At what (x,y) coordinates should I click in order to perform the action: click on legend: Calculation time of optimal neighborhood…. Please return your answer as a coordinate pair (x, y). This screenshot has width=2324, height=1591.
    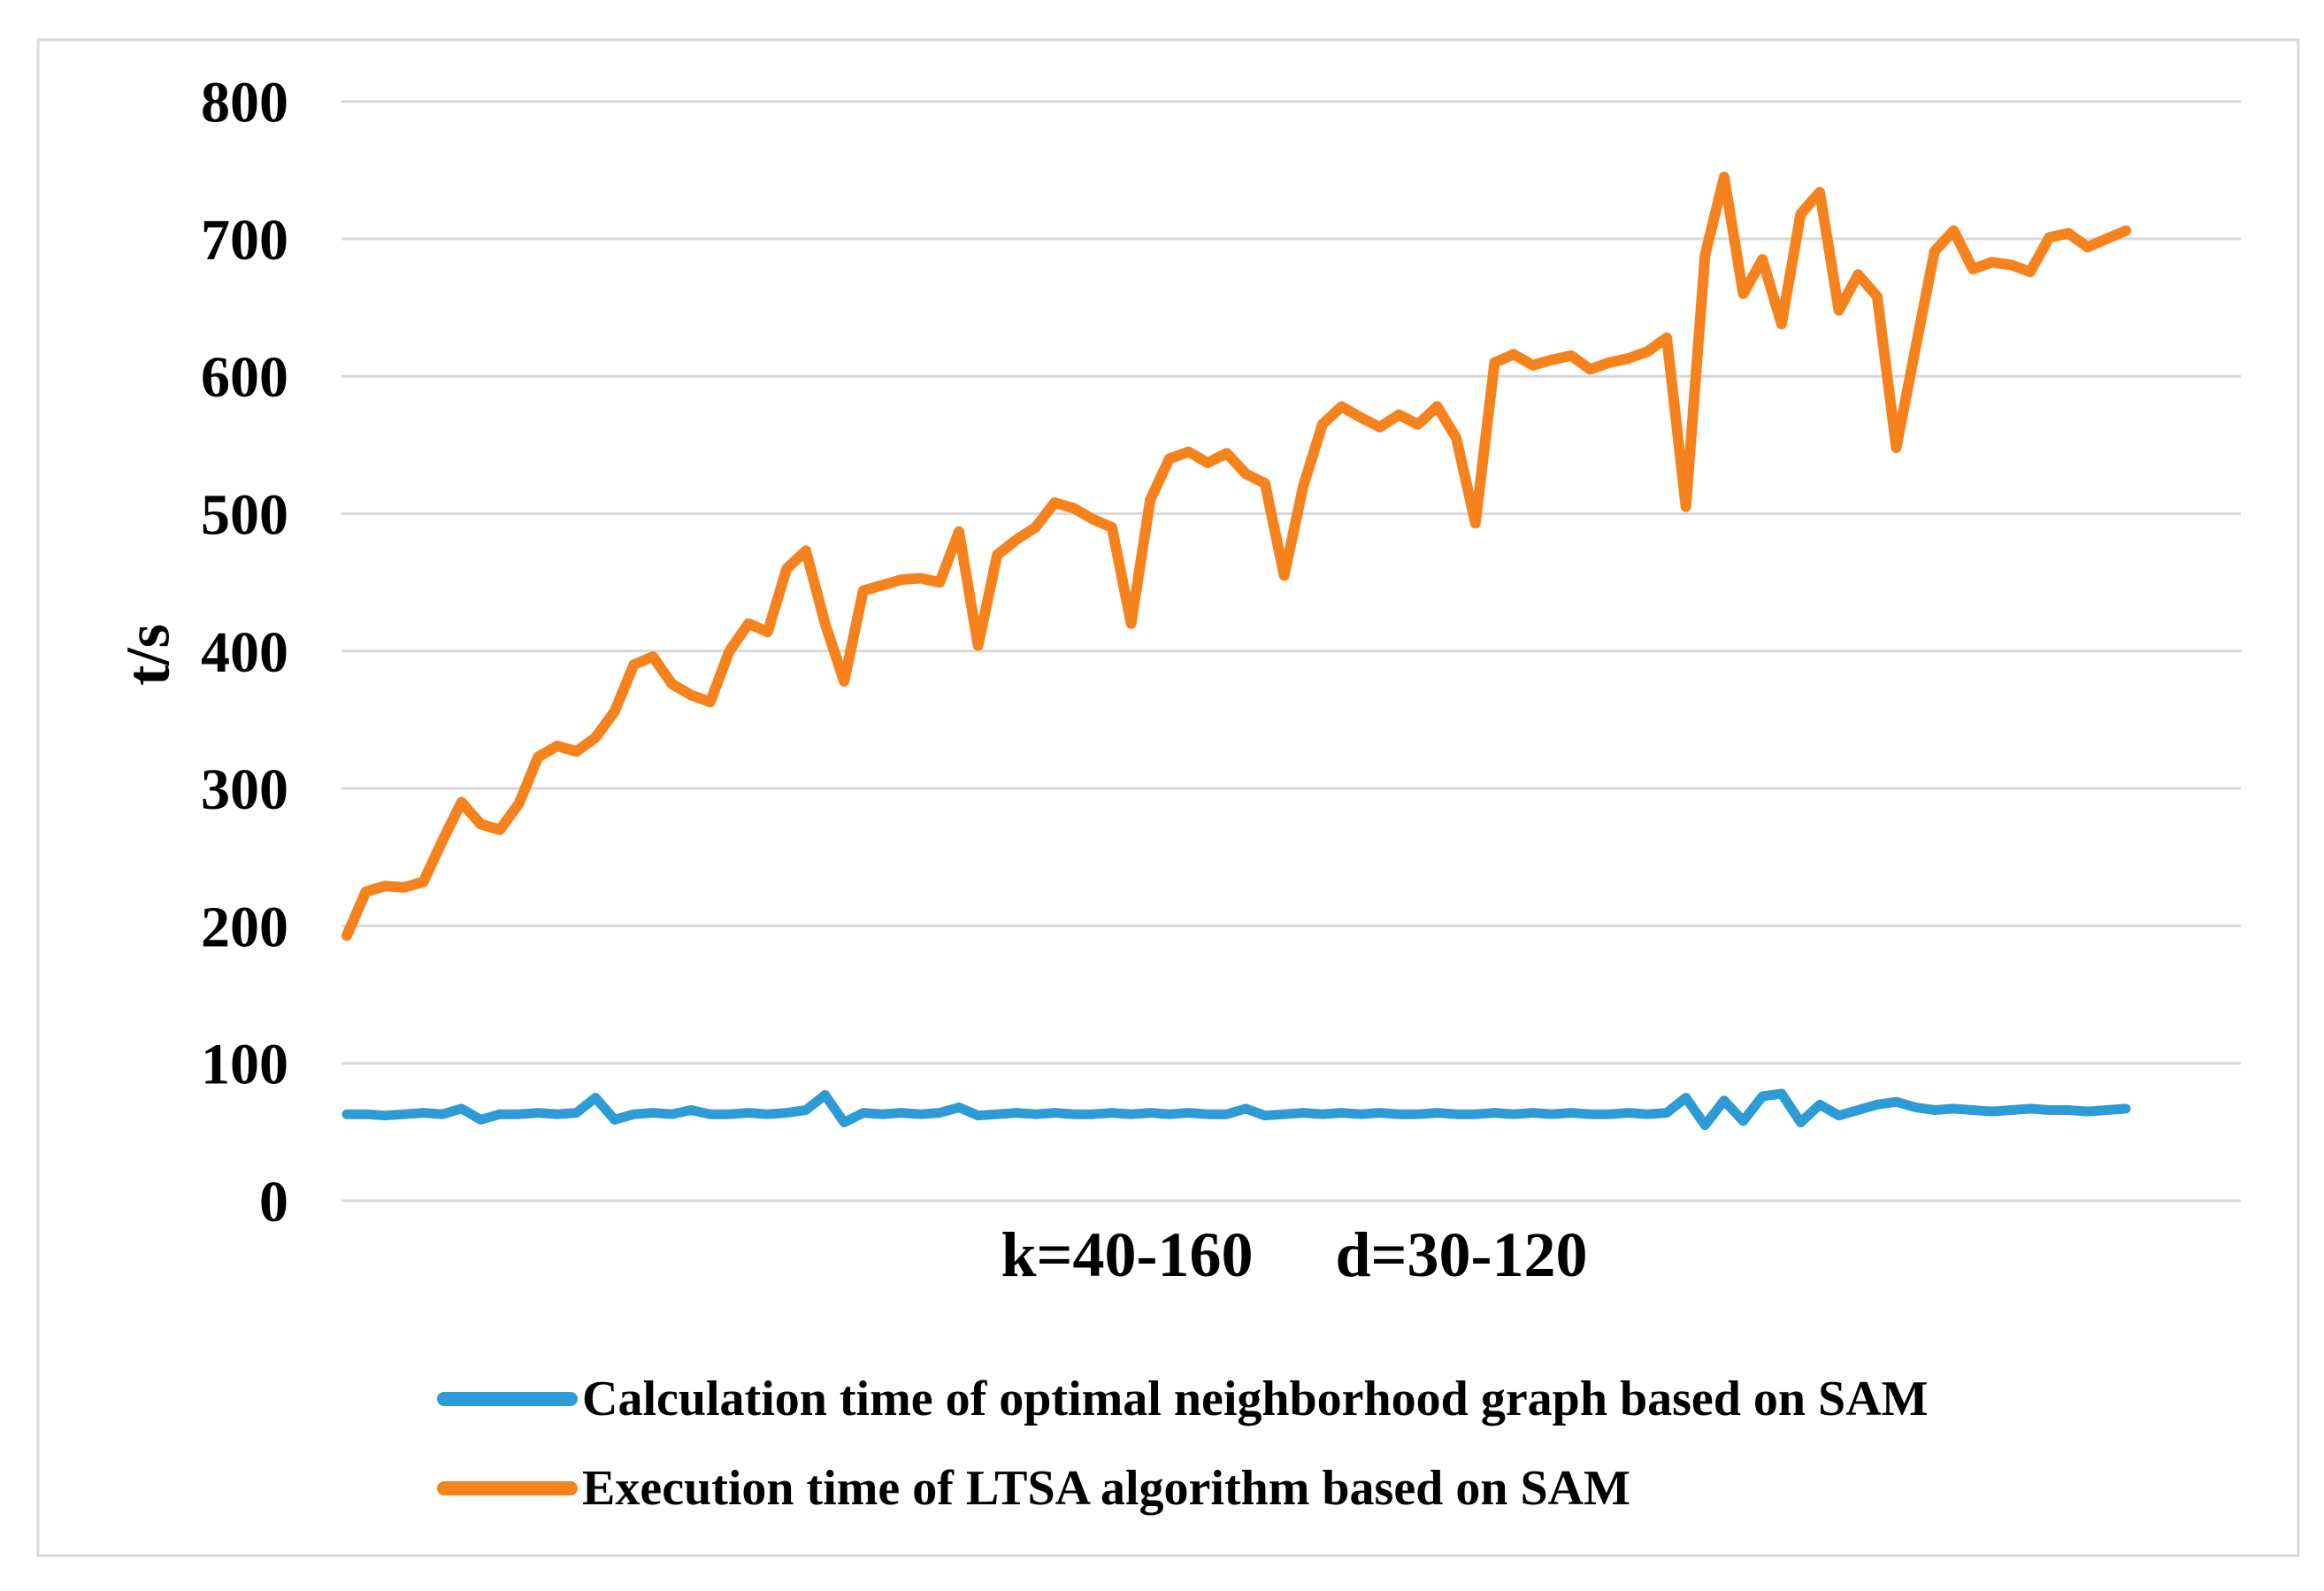
    Looking at the image, I should click on (1183, 1444).